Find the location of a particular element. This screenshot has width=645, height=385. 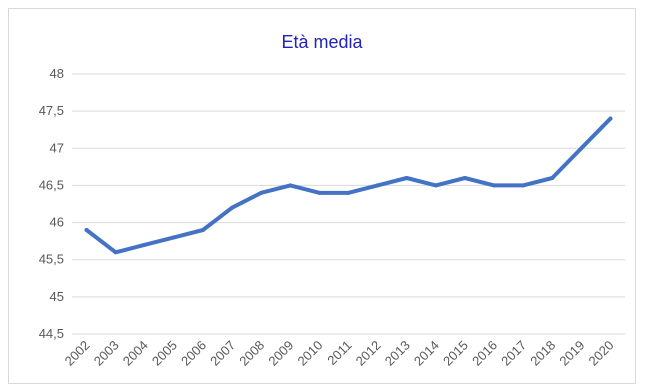

x-tick-label: 2014 is located at coordinates (426, 353).